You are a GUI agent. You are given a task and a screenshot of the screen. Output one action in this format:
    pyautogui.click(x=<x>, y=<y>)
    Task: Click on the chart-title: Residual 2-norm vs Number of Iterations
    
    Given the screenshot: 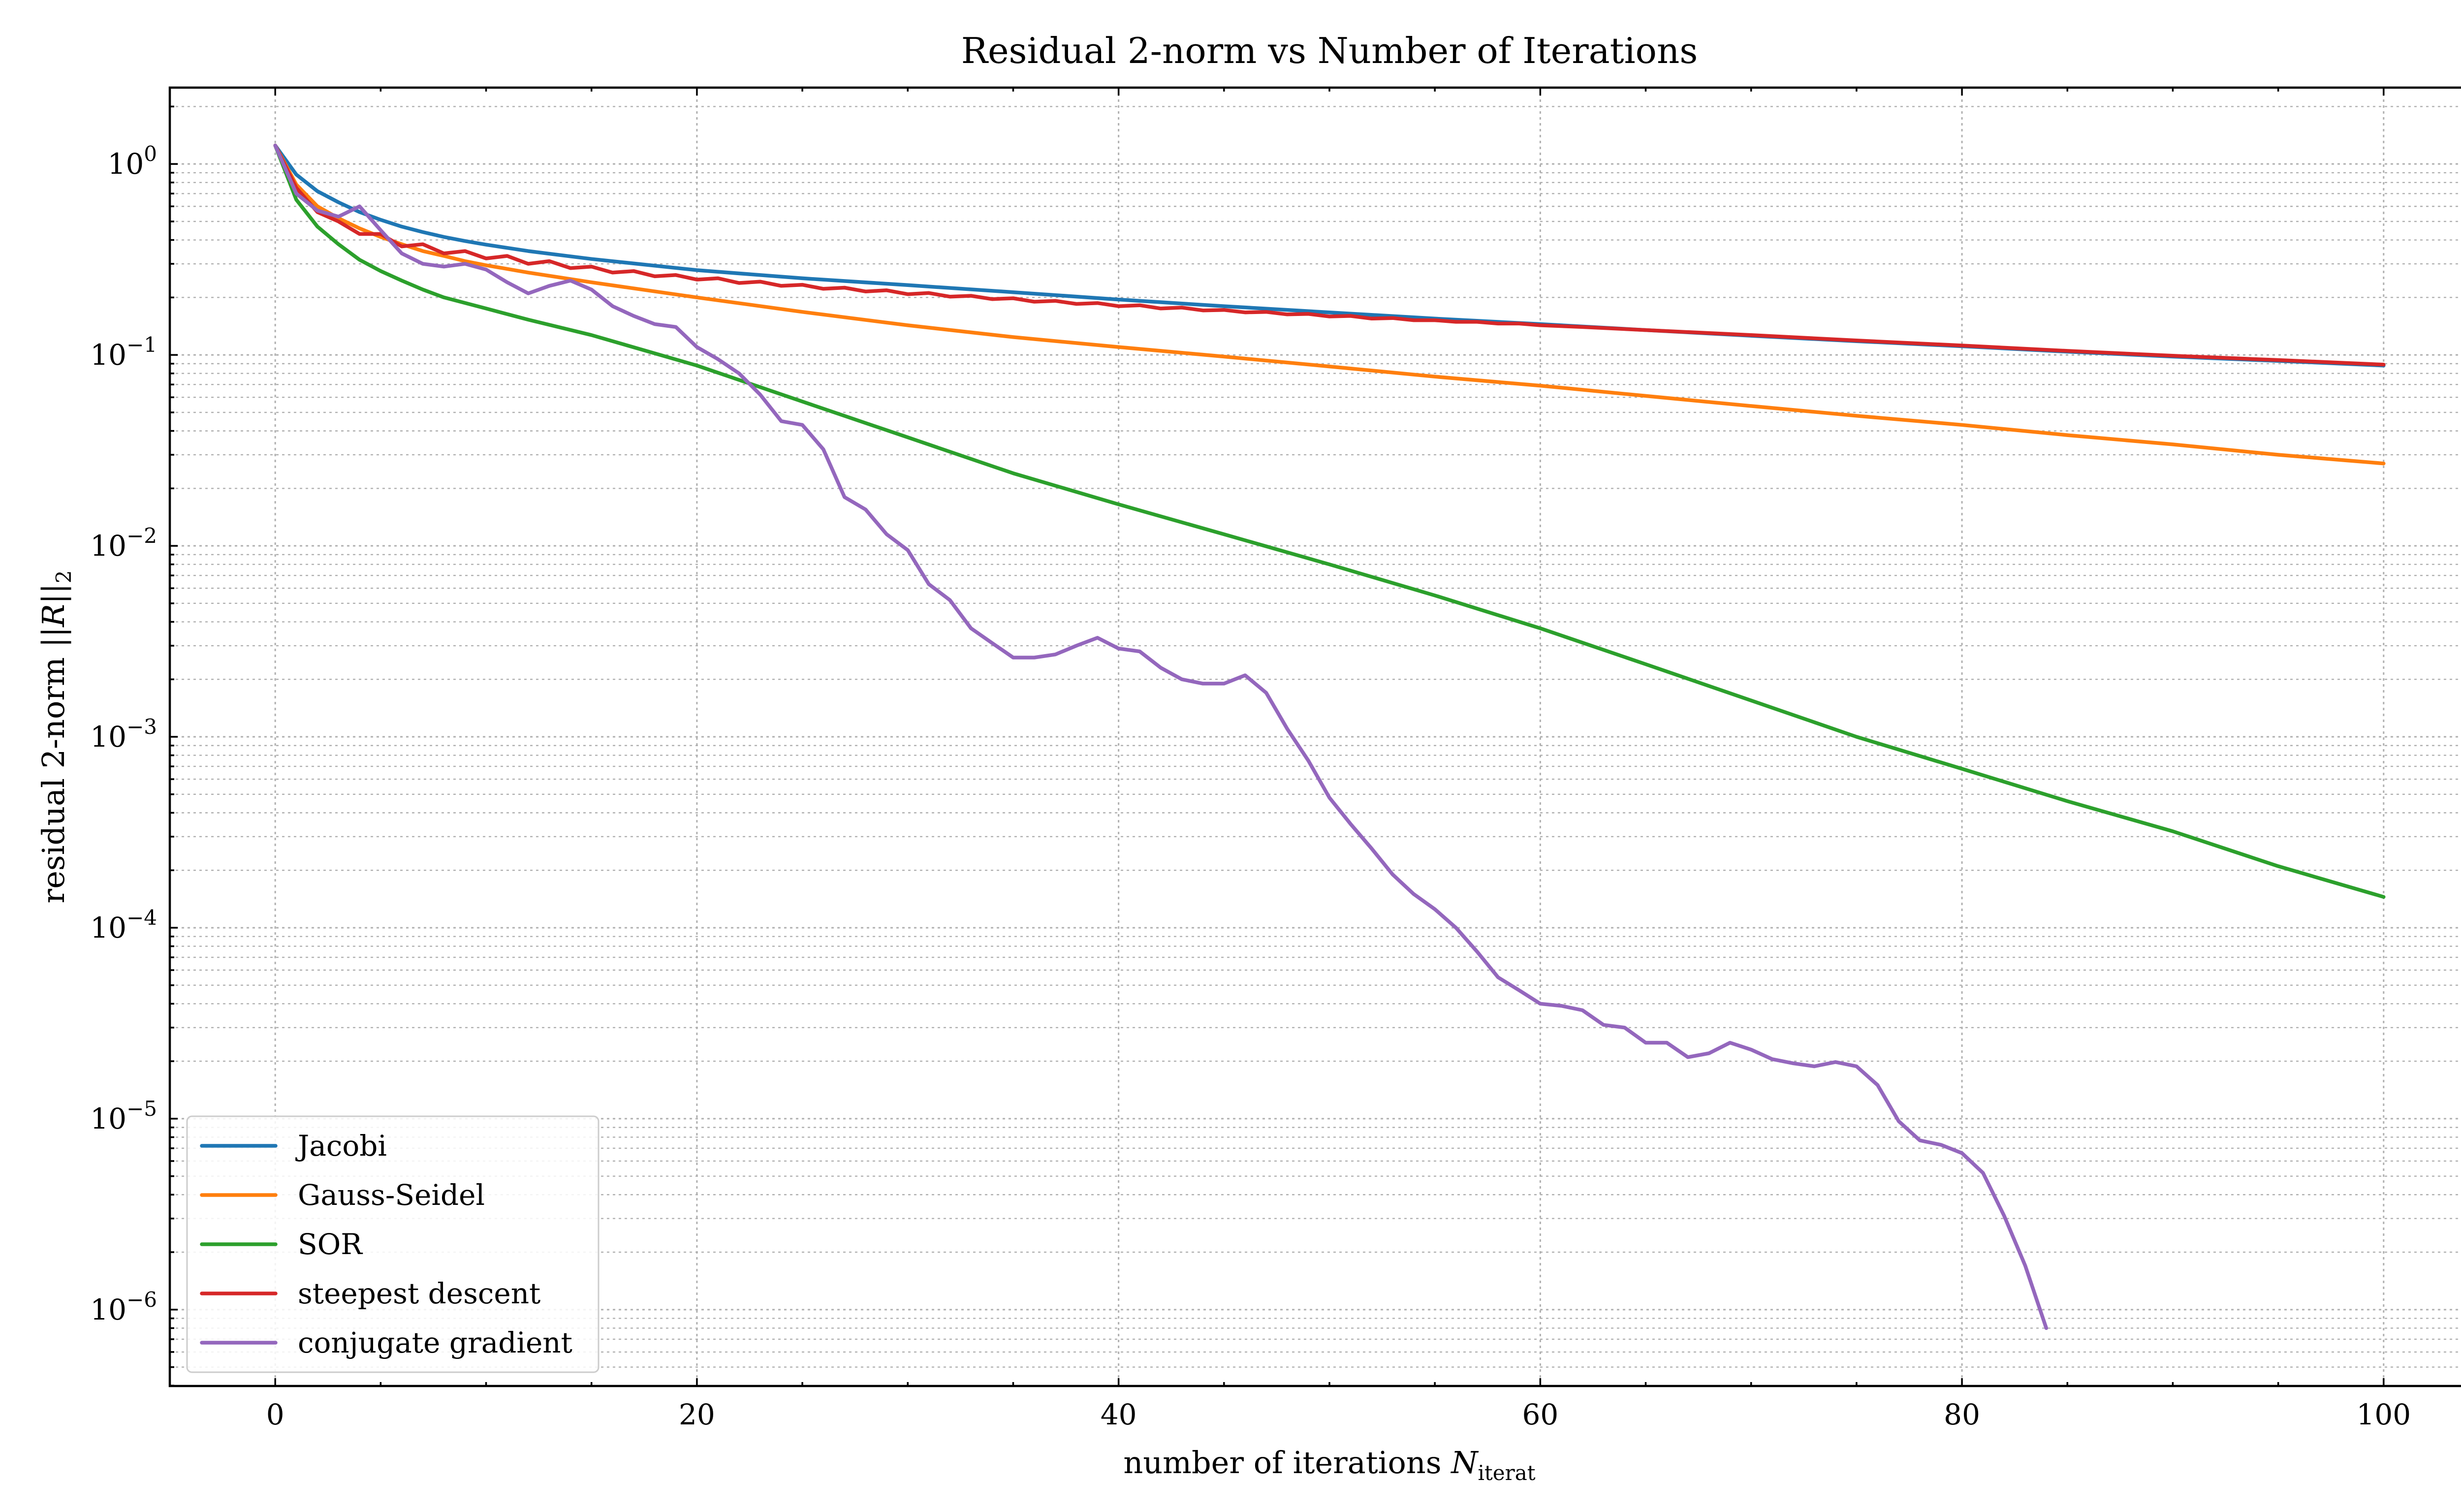 What is the action you would take?
    pyautogui.click(x=1329, y=50)
    